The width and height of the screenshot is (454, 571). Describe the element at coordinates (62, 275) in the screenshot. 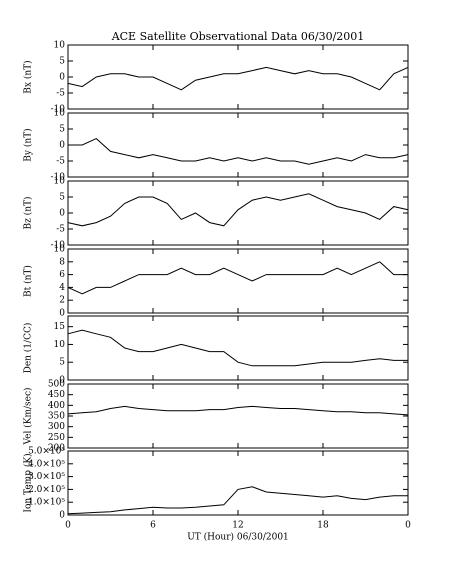

I see `y-tick-label: 6` at that location.